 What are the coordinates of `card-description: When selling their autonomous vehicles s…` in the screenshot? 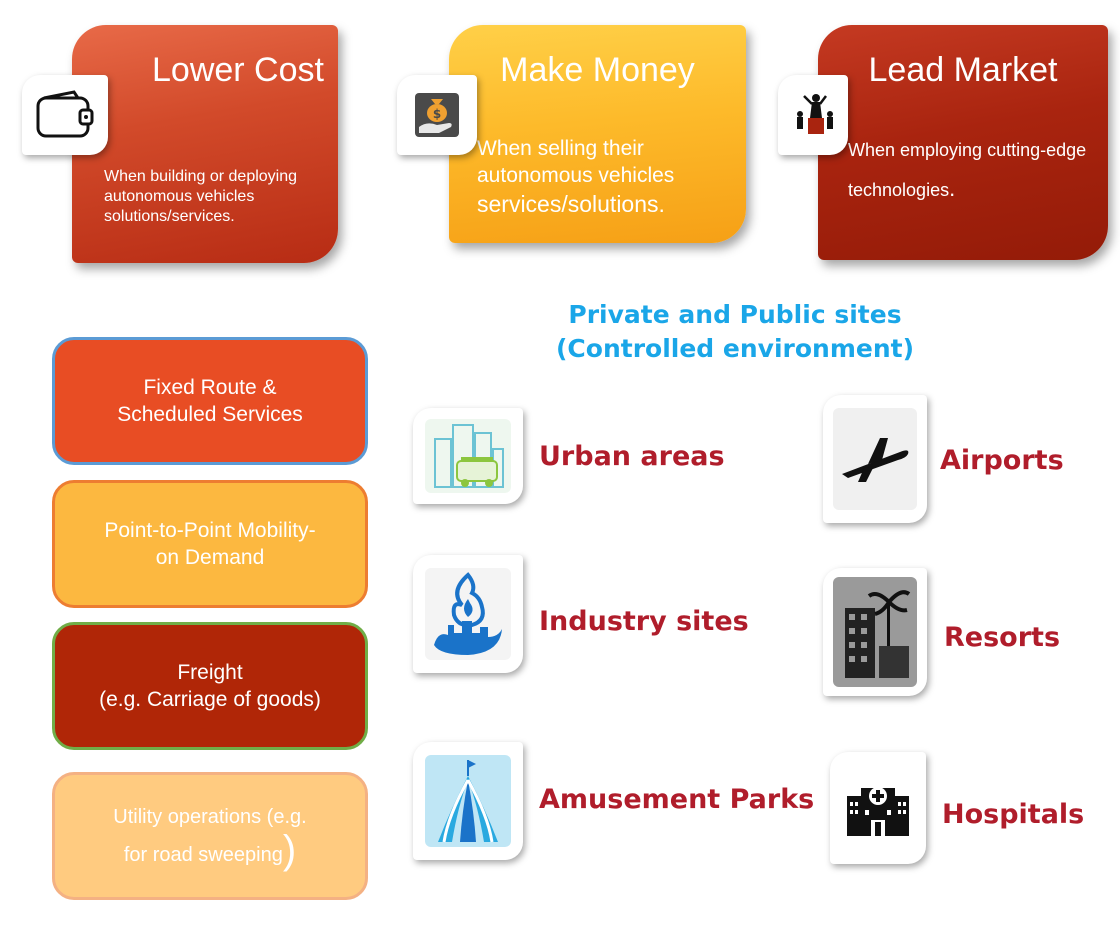 It's located at (607, 177).